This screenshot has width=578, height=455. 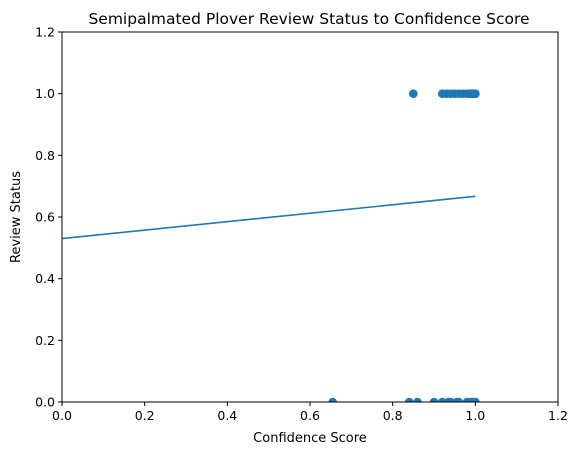 What do you see at coordinates (45, 217) in the screenshot?
I see `y-tick-label: 0.6` at bounding box center [45, 217].